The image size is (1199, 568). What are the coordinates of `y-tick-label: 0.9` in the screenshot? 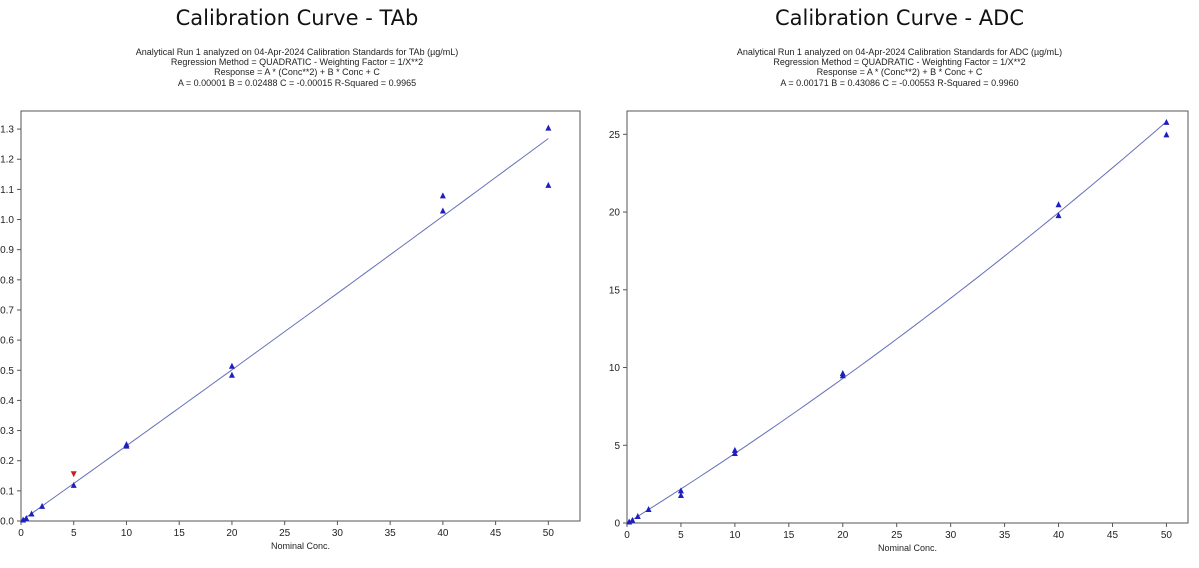 It's located at (7, 250).